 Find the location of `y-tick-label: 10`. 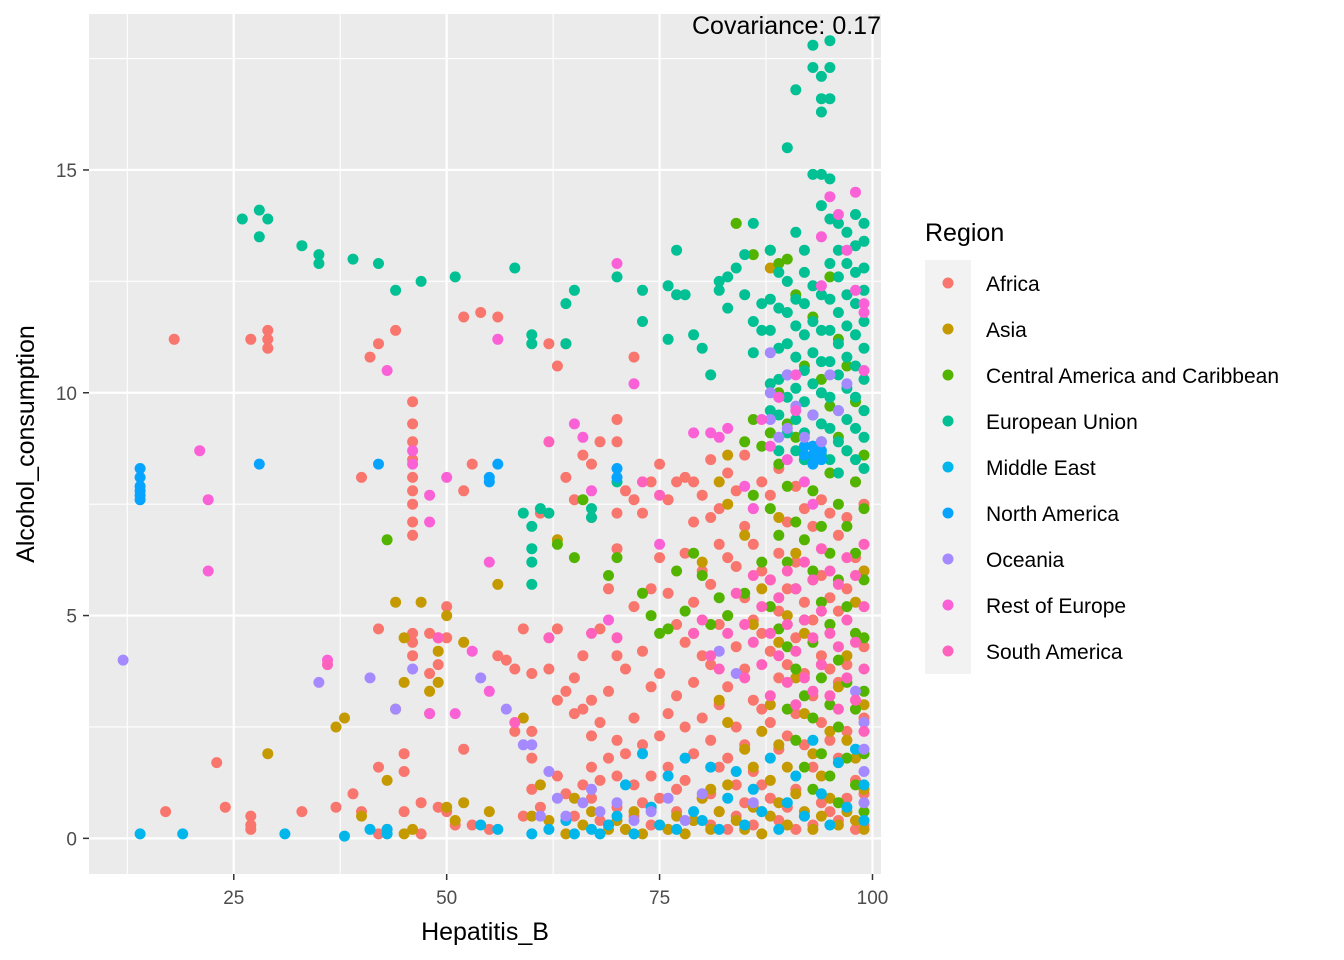

y-tick-label: 10 is located at coordinates (66, 394).